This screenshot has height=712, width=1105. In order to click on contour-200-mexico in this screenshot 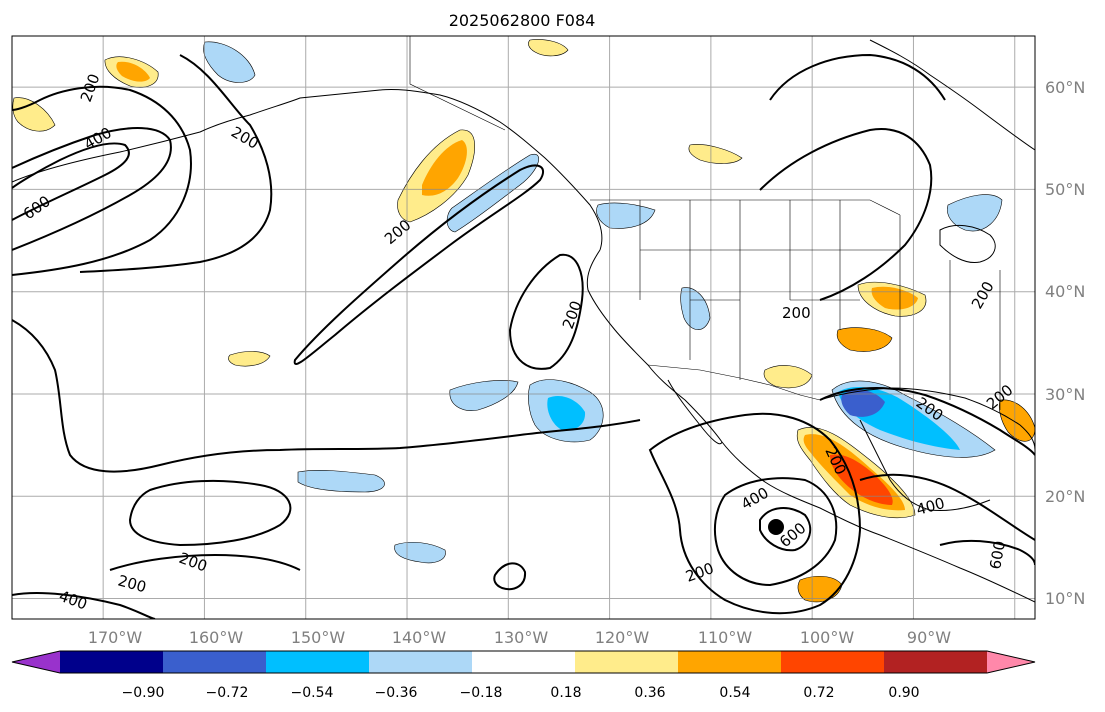, I will do `click(755, 513)`.